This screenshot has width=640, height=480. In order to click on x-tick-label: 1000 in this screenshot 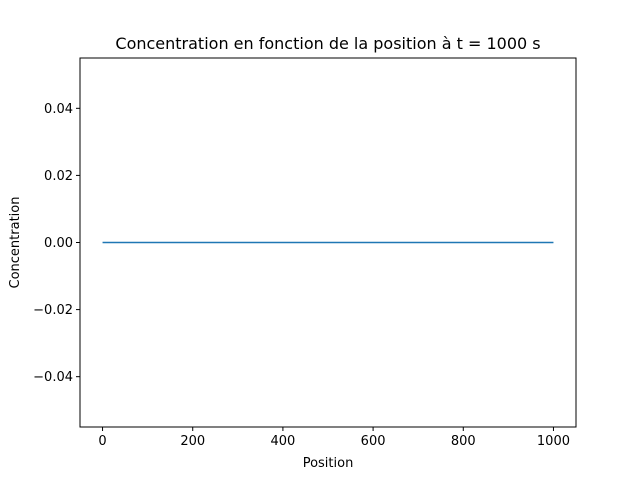, I will do `click(553, 441)`.